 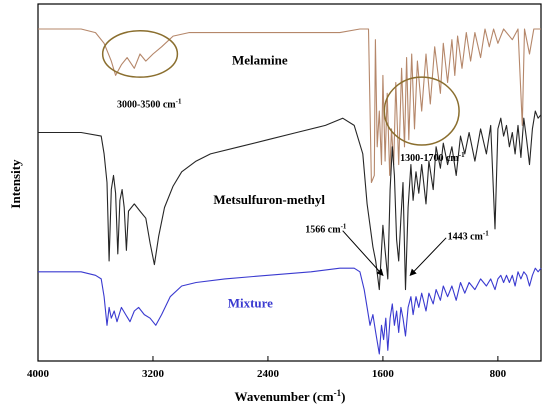 What do you see at coordinates (432, 157) in the screenshot?
I see `annotation-label: 1300-1700 cm-1` at bounding box center [432, 157].